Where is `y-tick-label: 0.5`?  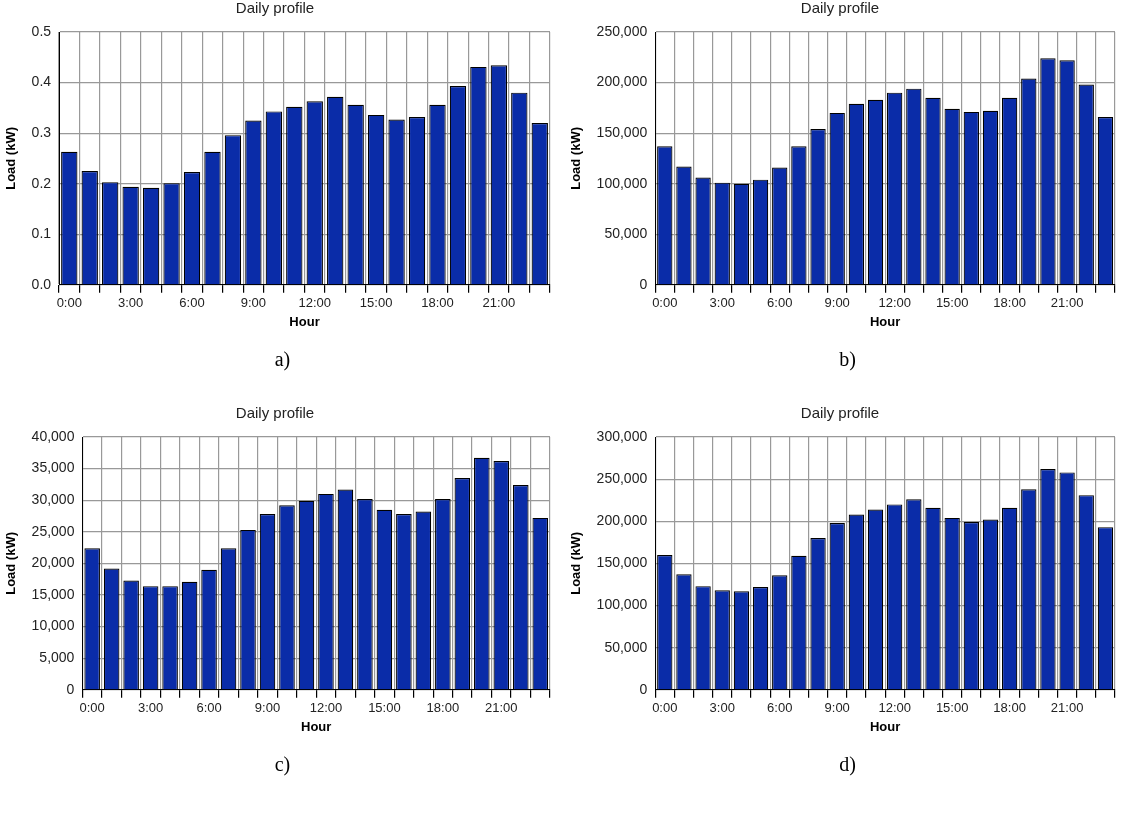 y-tick-label: 0.5 is located at coordinates (41, 30).